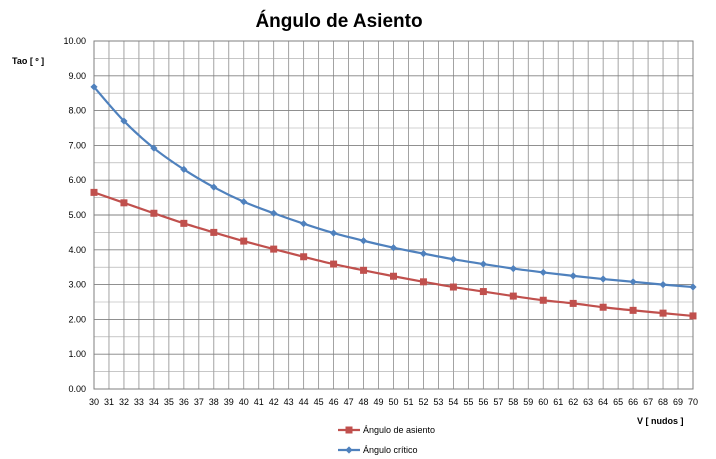  I want to click on x-tick-label: 34, so click(154, 402).